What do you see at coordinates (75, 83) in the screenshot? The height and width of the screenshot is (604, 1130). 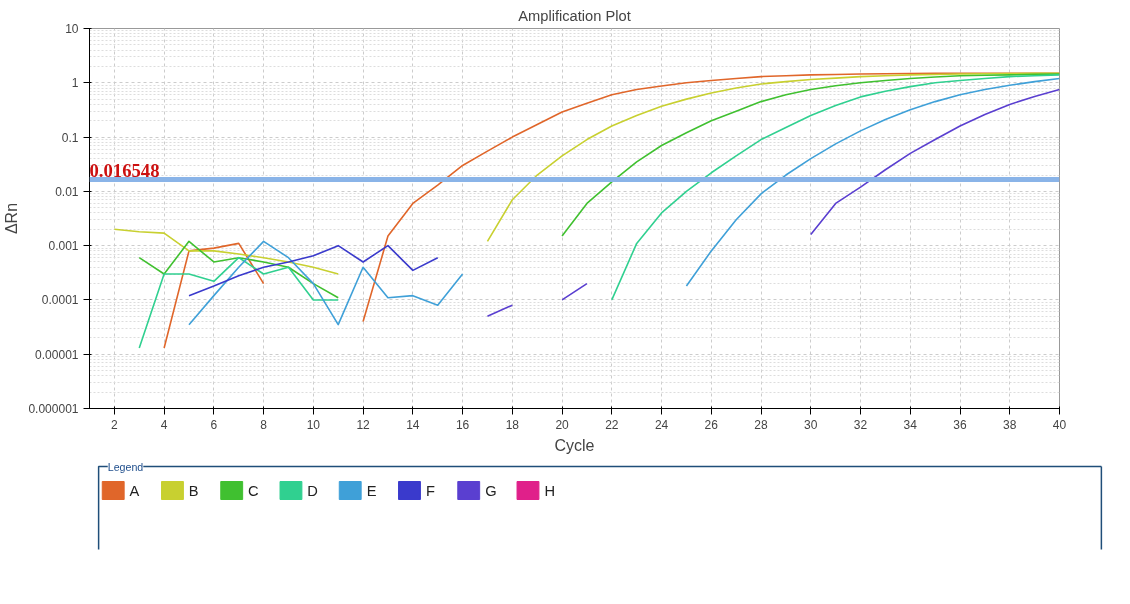 I see `y-tick-label: 1` at bounding box center [75, 83].